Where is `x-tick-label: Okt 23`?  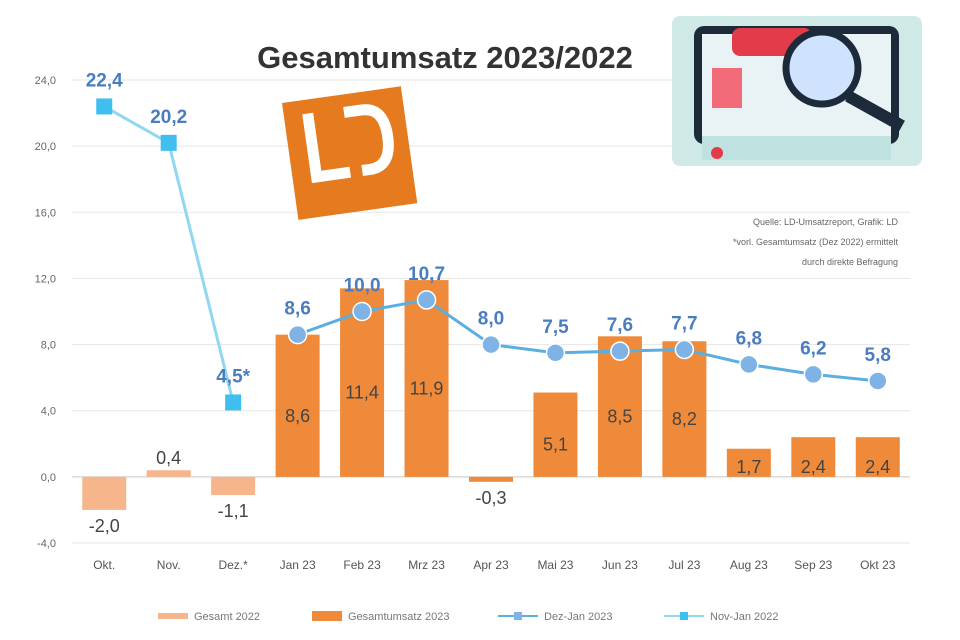 x-tick-label: Okt 23 is located at coordinates (878, 565).